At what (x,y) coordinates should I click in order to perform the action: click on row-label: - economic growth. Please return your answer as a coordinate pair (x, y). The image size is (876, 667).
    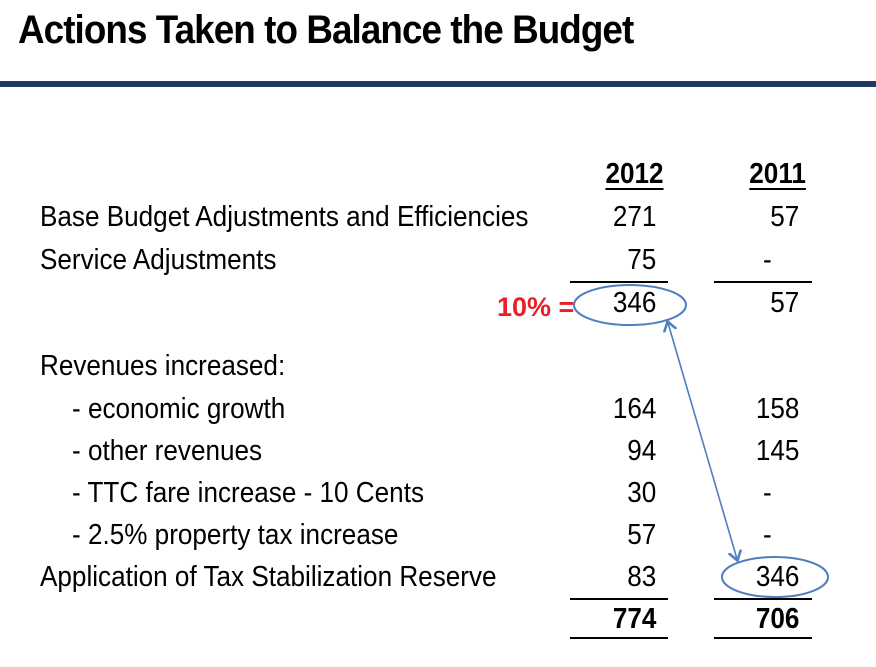
    Looking at the image, I should click on (179, 409).